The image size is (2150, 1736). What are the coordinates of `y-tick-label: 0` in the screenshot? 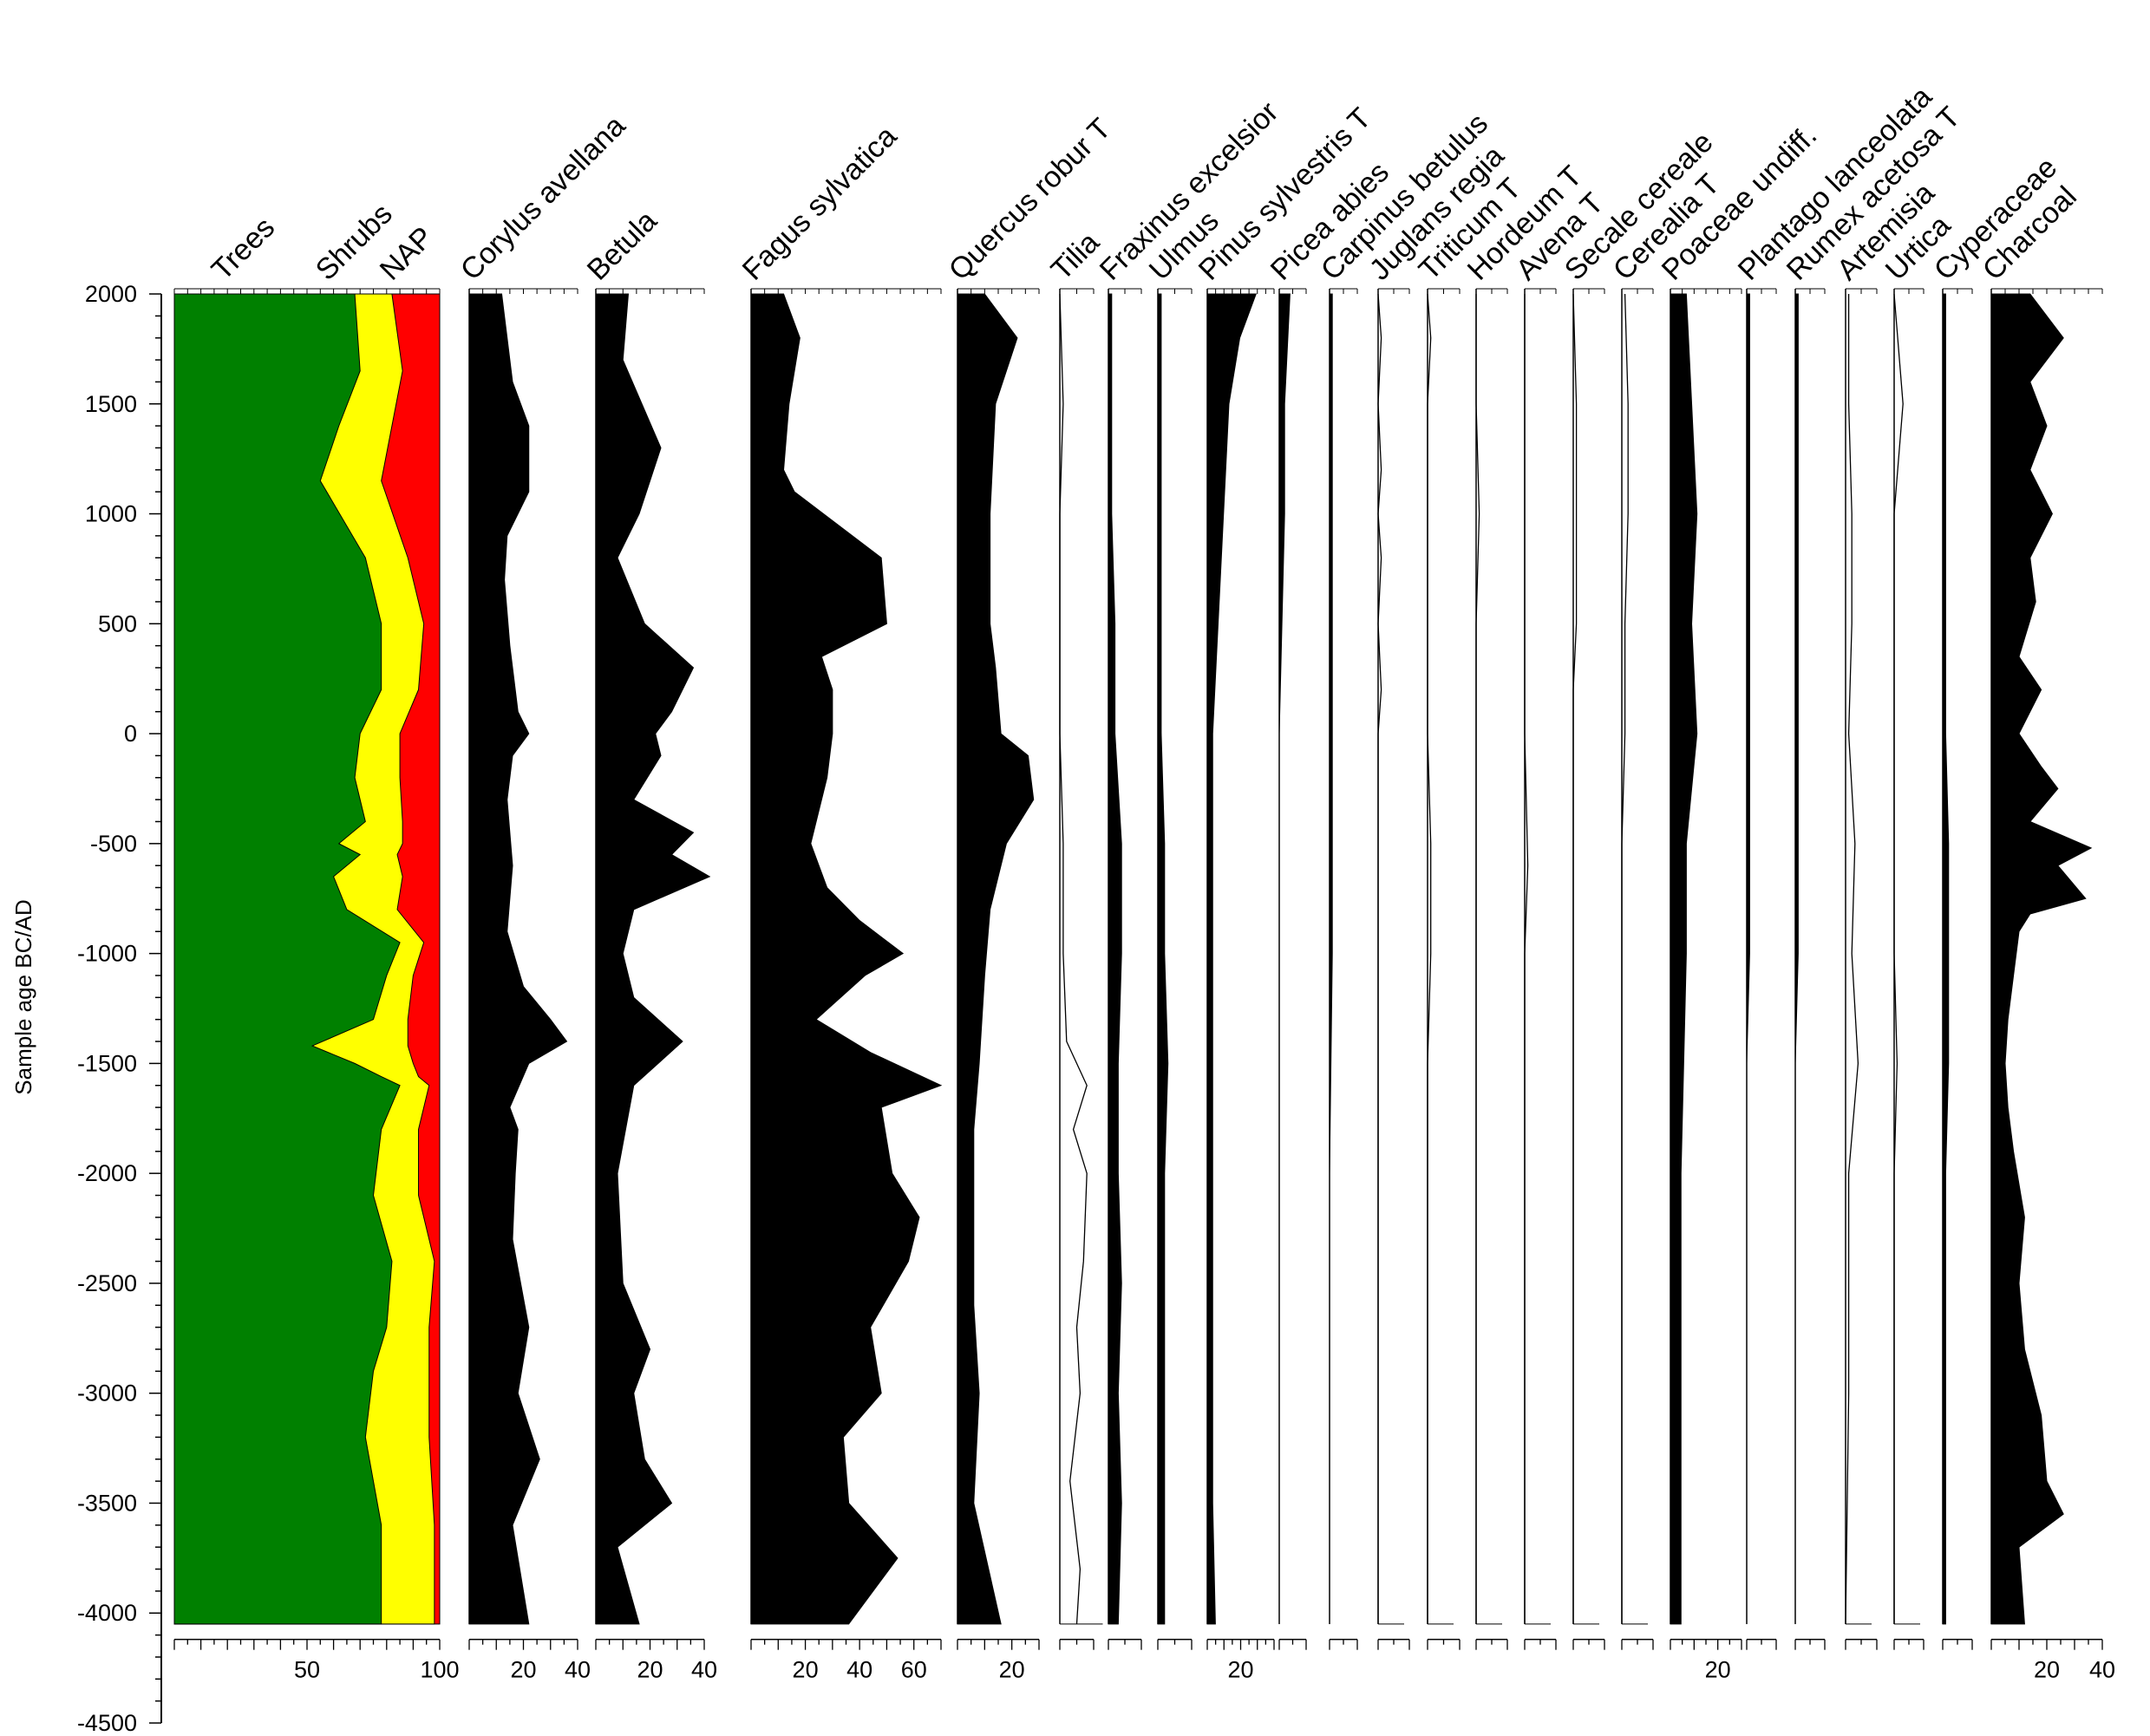 It's located at (130, 734).